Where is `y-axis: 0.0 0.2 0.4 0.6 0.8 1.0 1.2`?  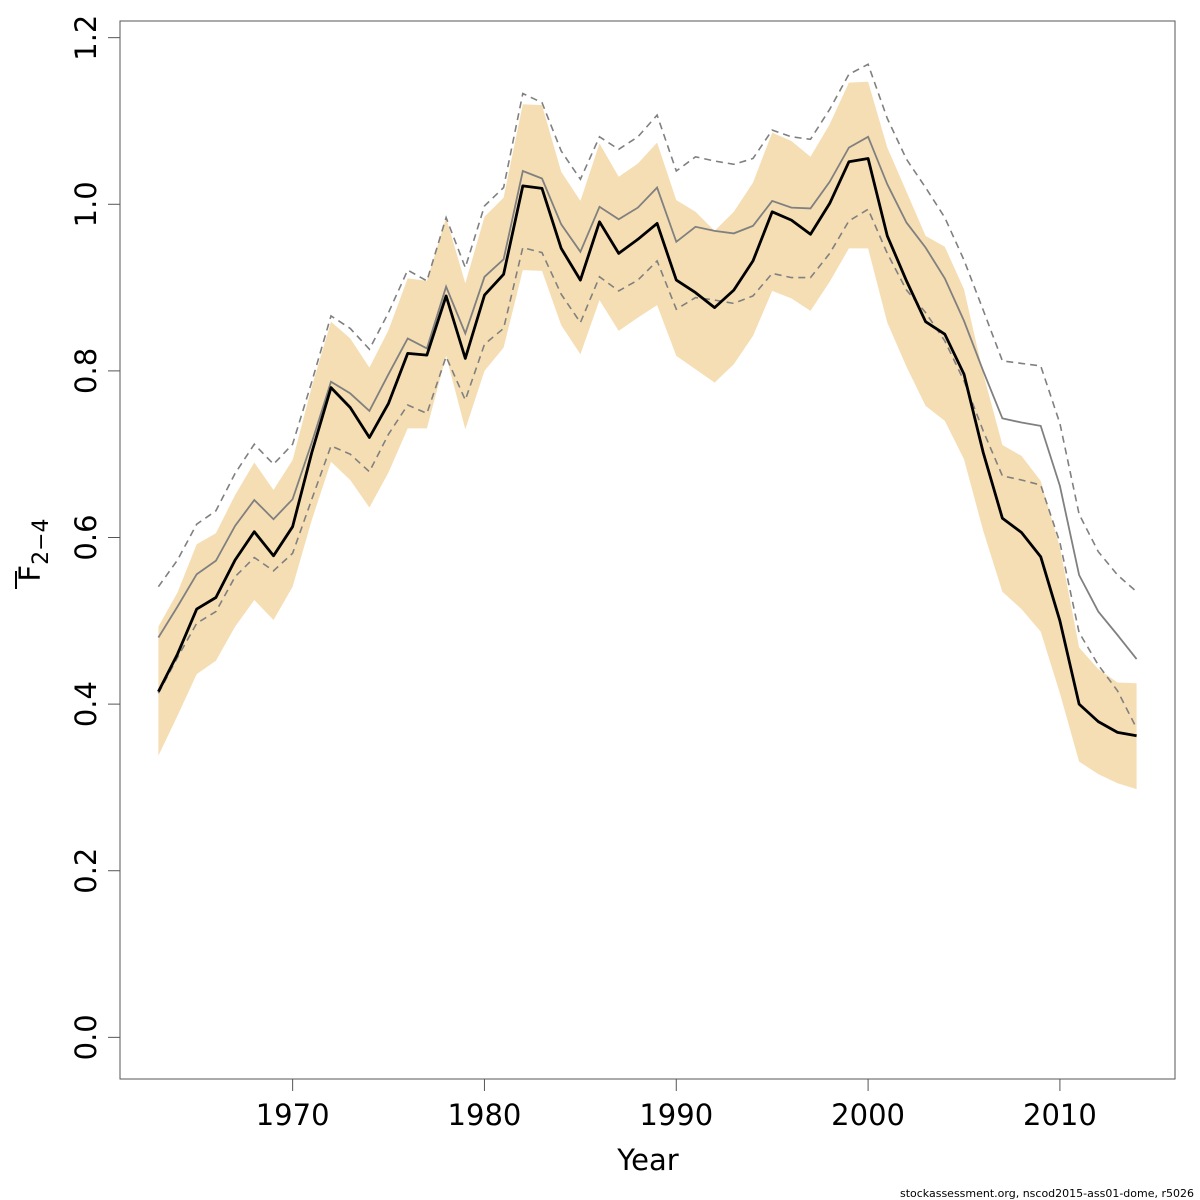 y-axis: 0.0 0.2 0.4 0.6 0.8 1.0 1.2 is located at coordinates (94, 537).